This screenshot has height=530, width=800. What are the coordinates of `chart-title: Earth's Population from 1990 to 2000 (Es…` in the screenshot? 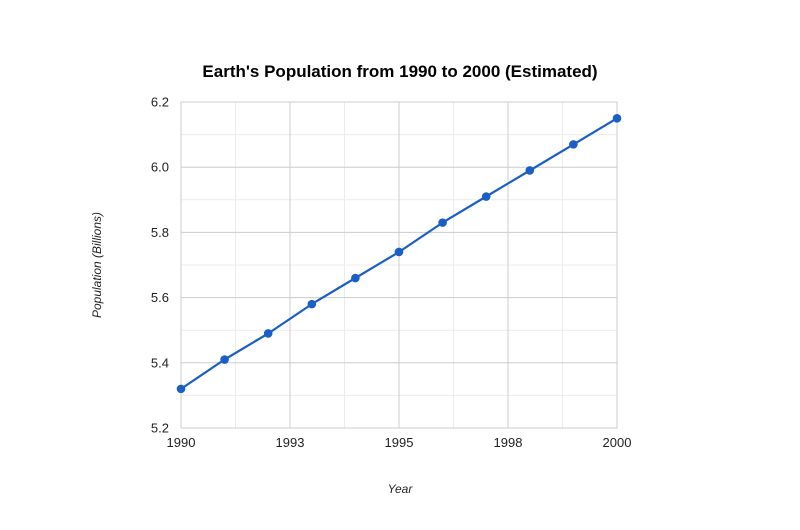 It's located at (399, 71).